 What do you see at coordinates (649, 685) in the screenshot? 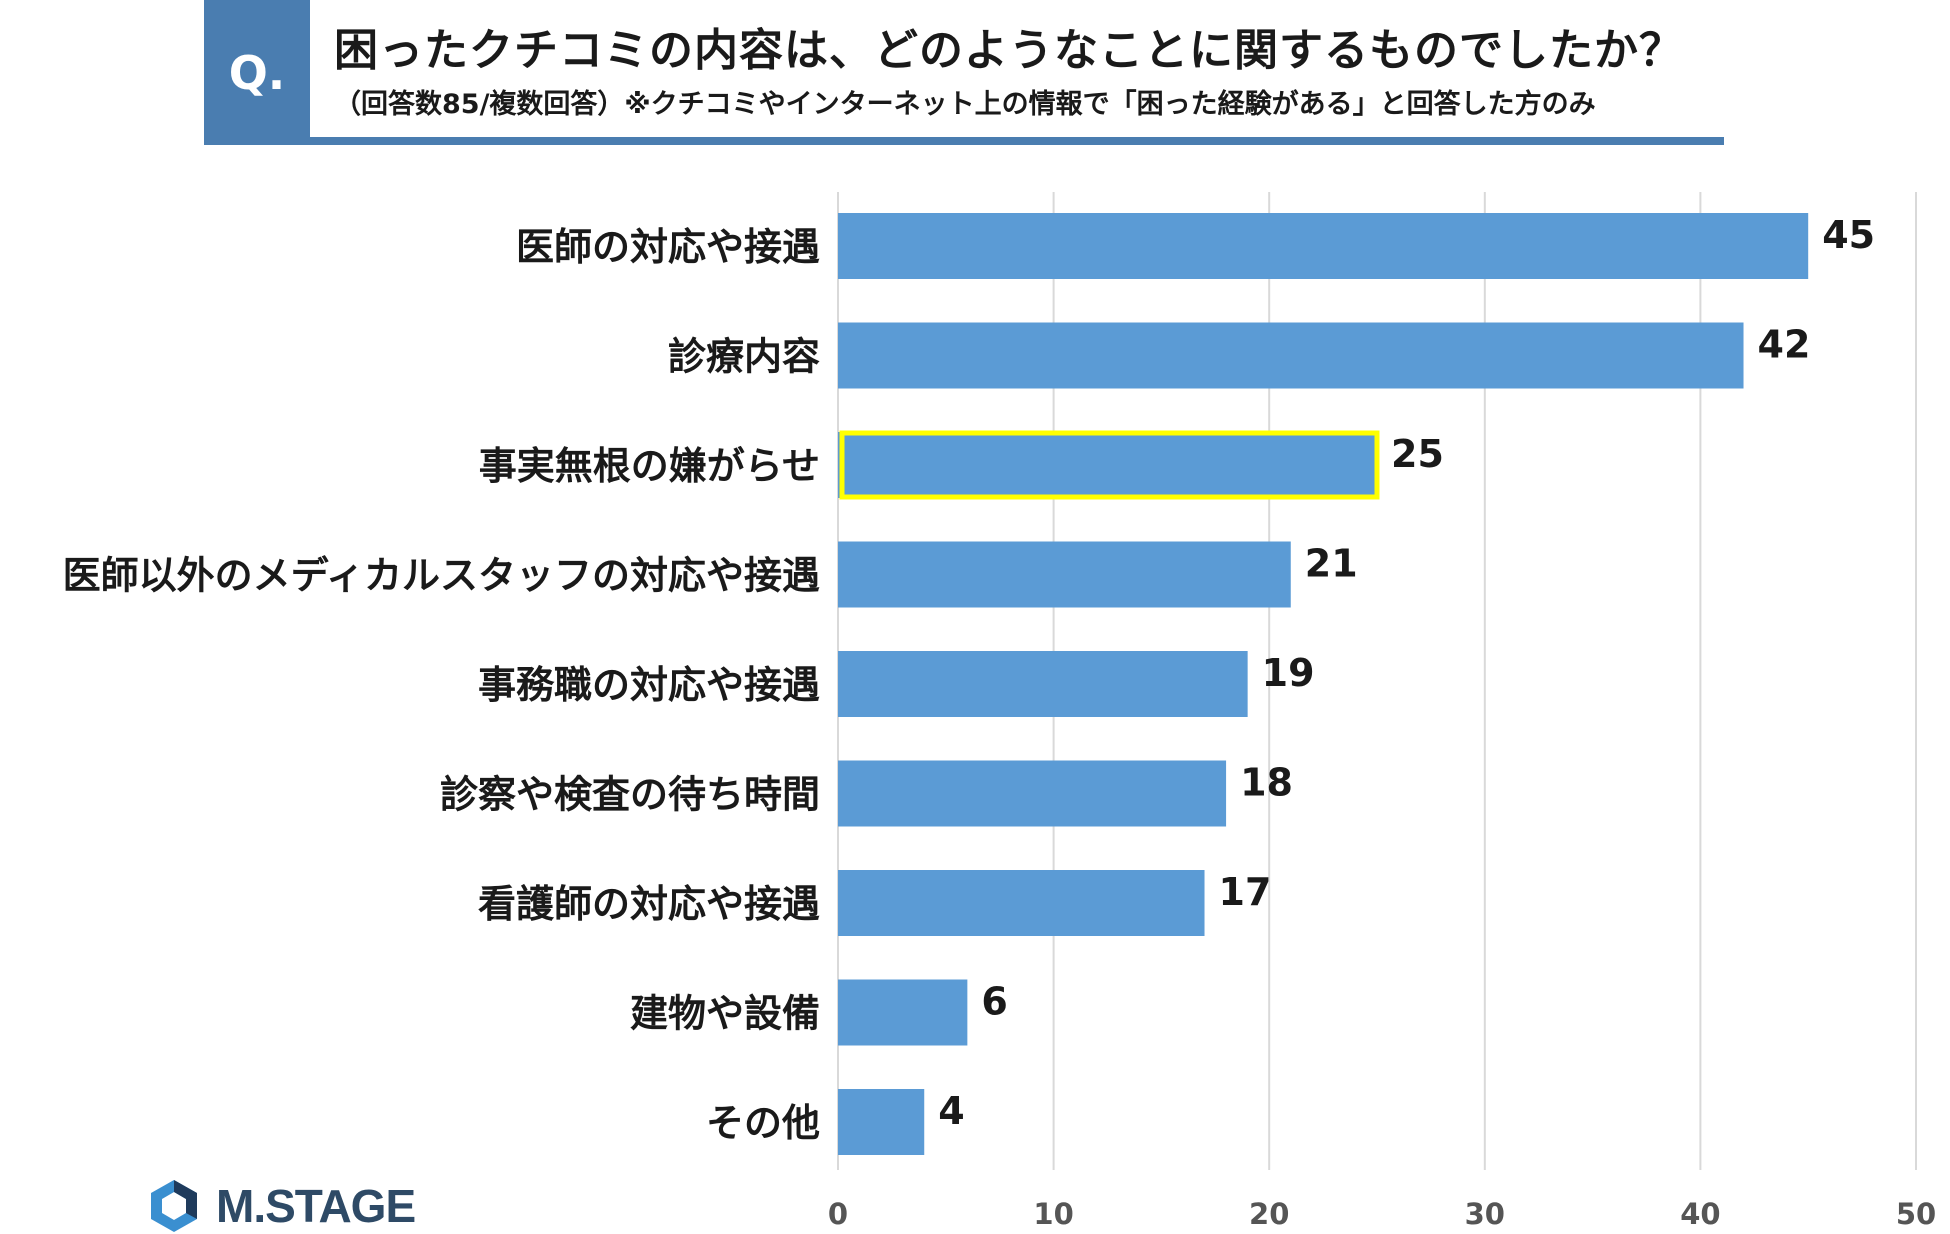
I see `category-label: 事務職の対応や接遇` at bounding box center [649, 685].